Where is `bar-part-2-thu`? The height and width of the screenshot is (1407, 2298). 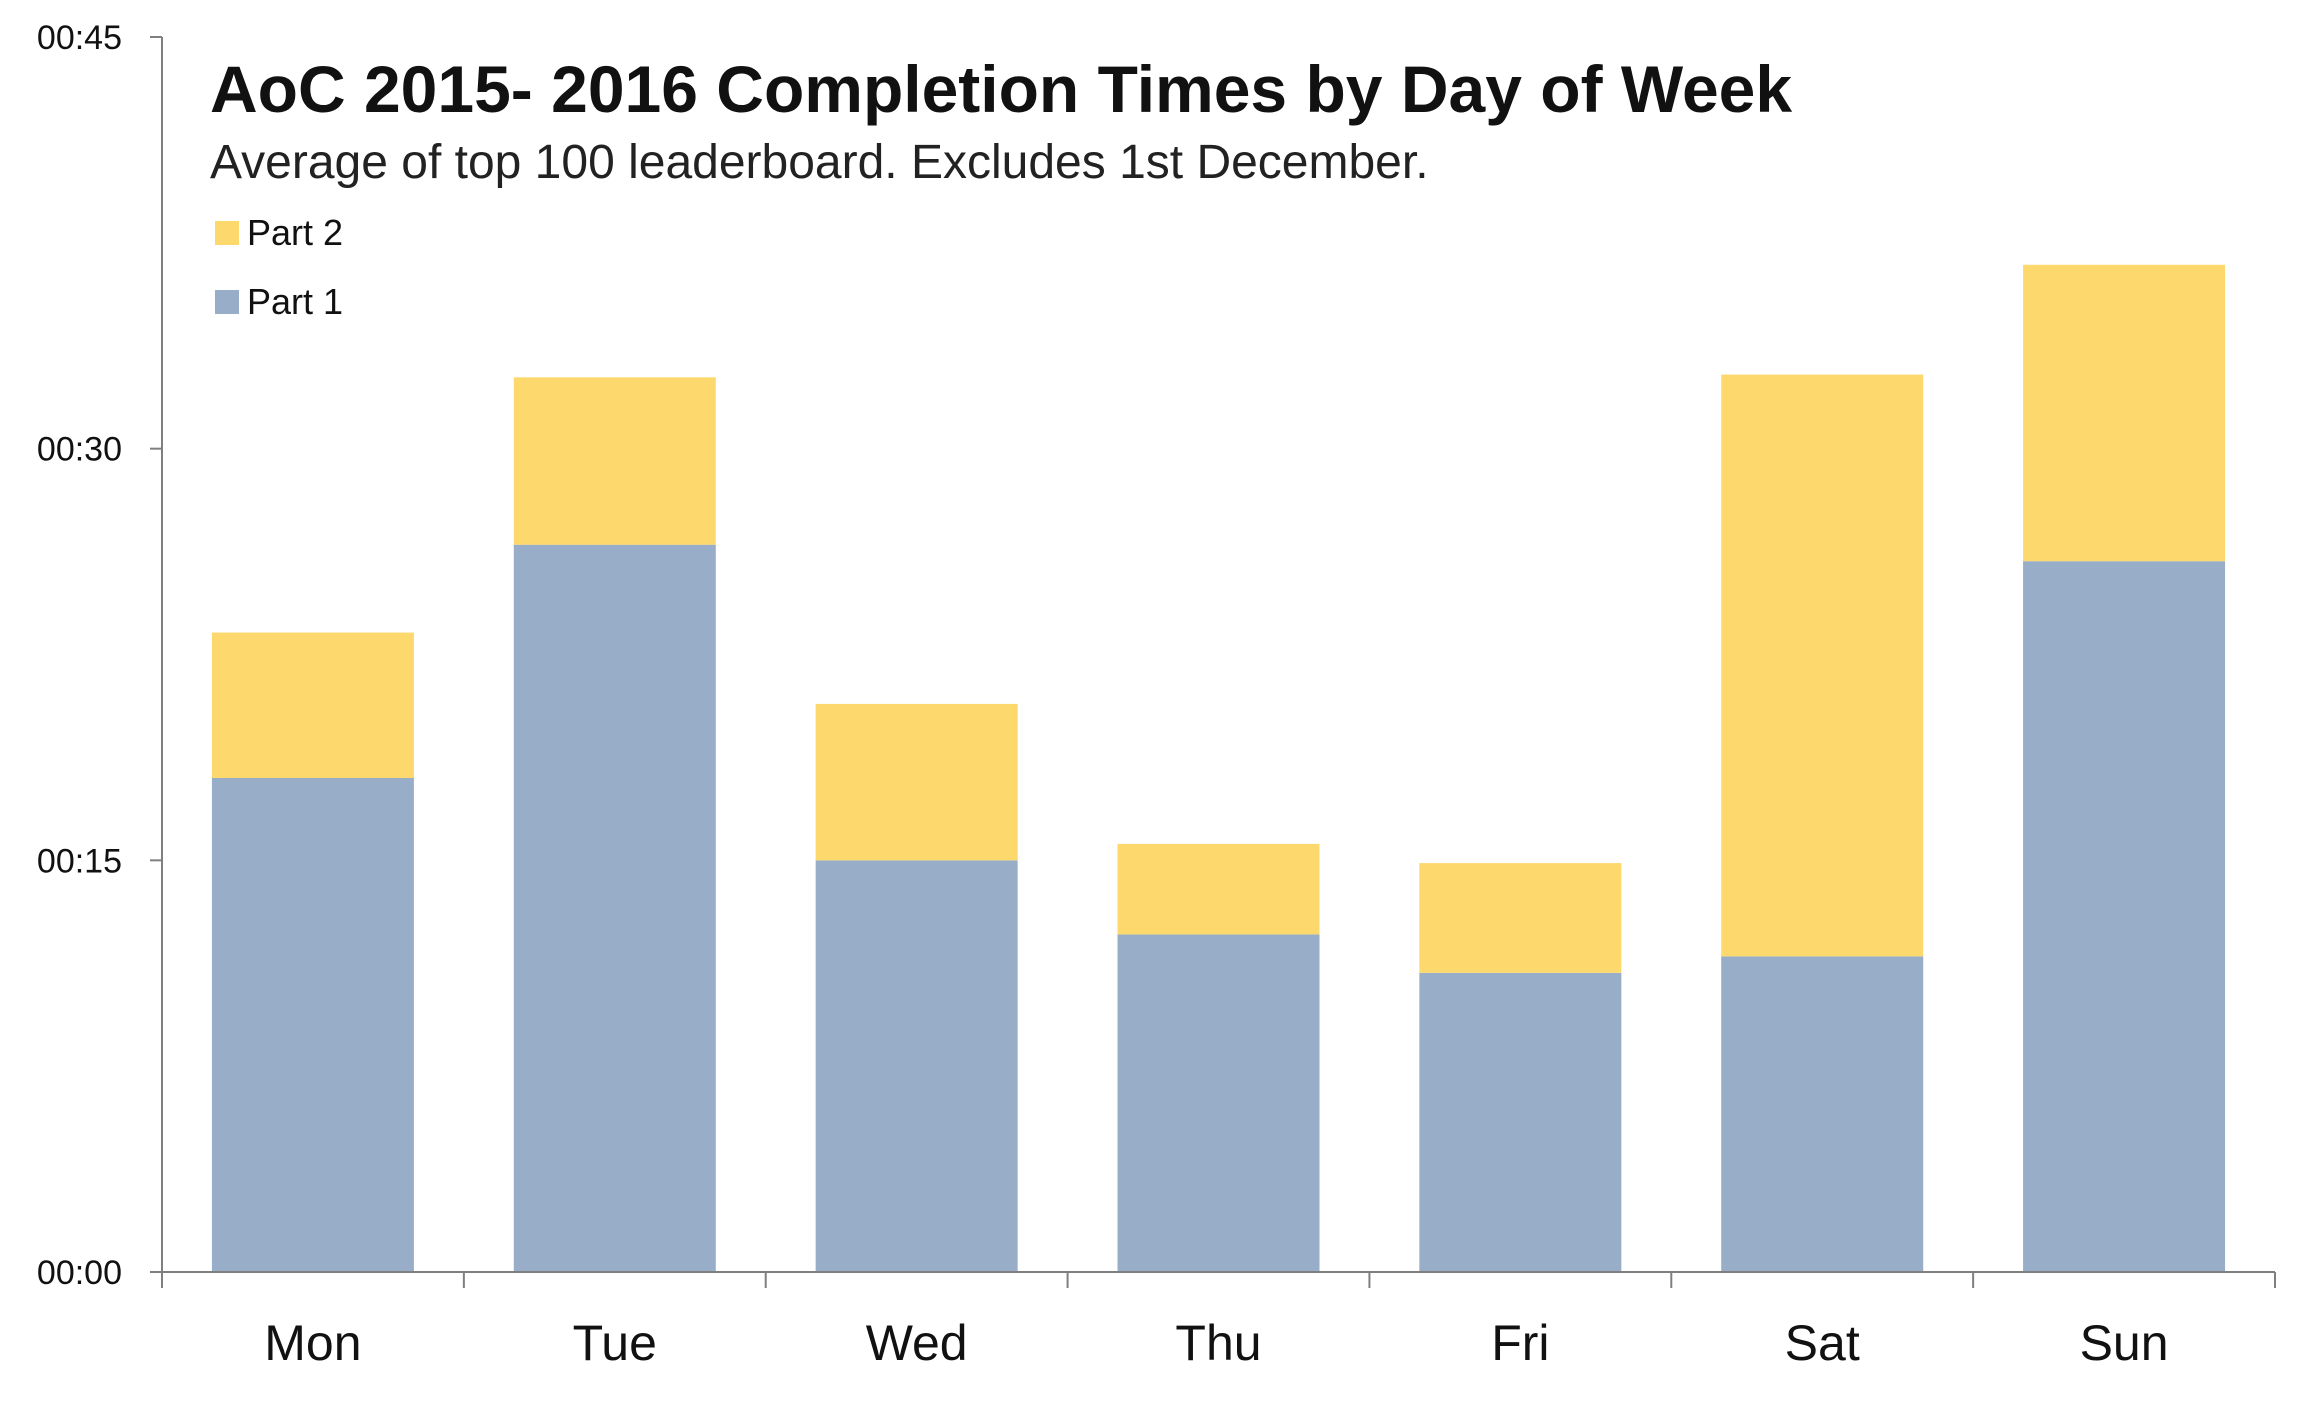 bar-part-2-thu is located at coordinates (1218, 889).